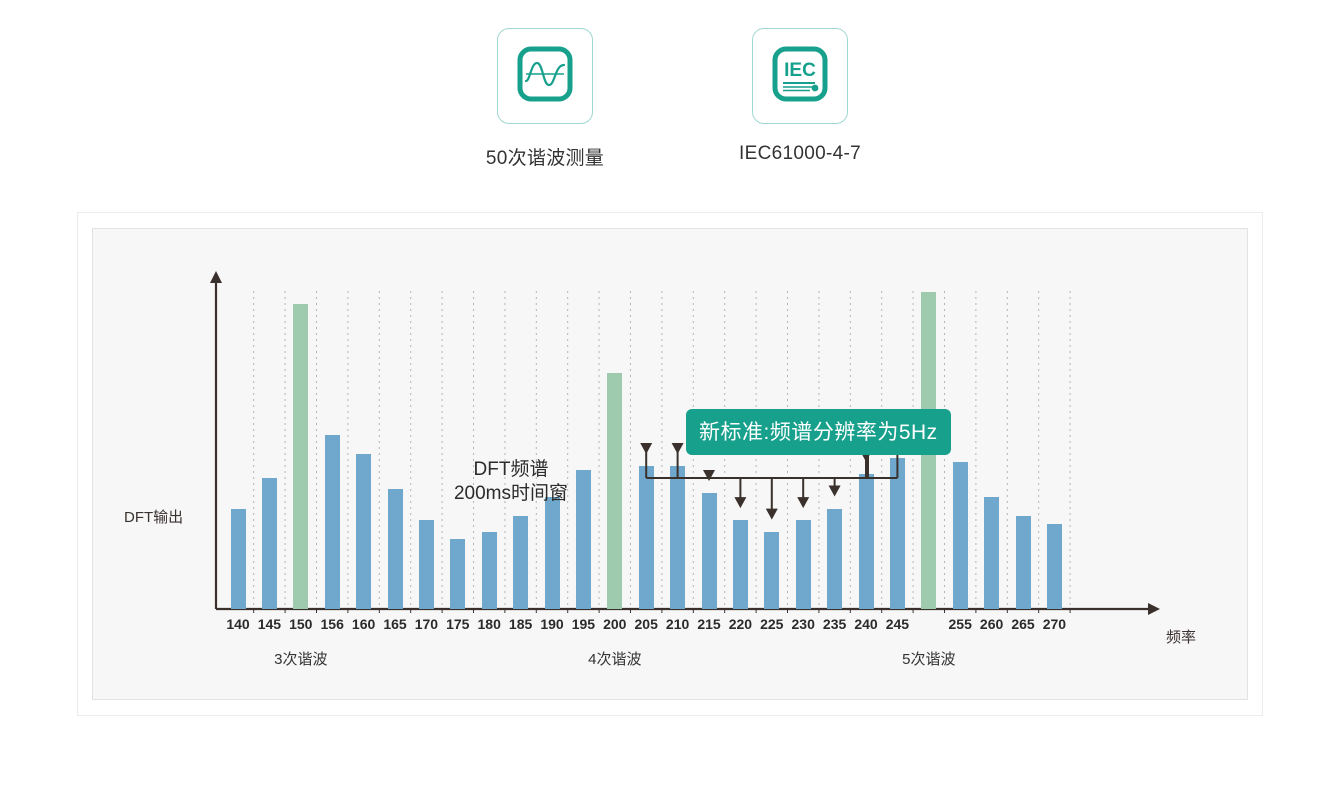 The image size is (1340, 798). I want to click on dft-window-note: DFT频谱 200ms时间窗, so click(511, 482).